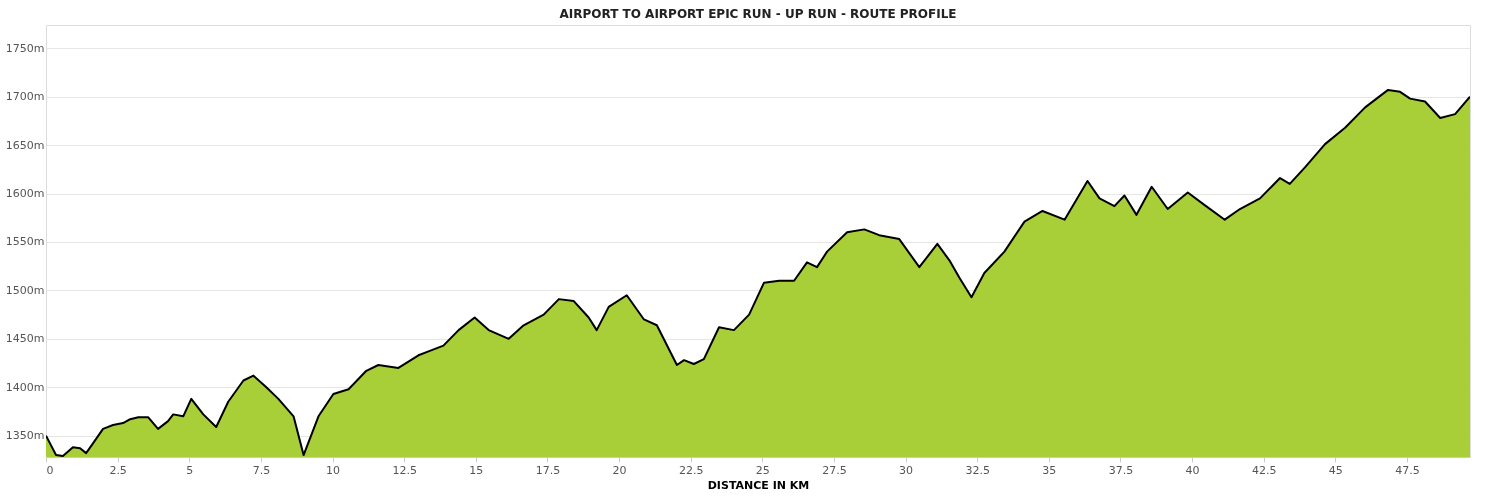 The width and height of the screenshot is (1500, 500). Describe the element at coordinates (25, 290) in the screenshot. I see `y-tick-label: 1500m` at that location.